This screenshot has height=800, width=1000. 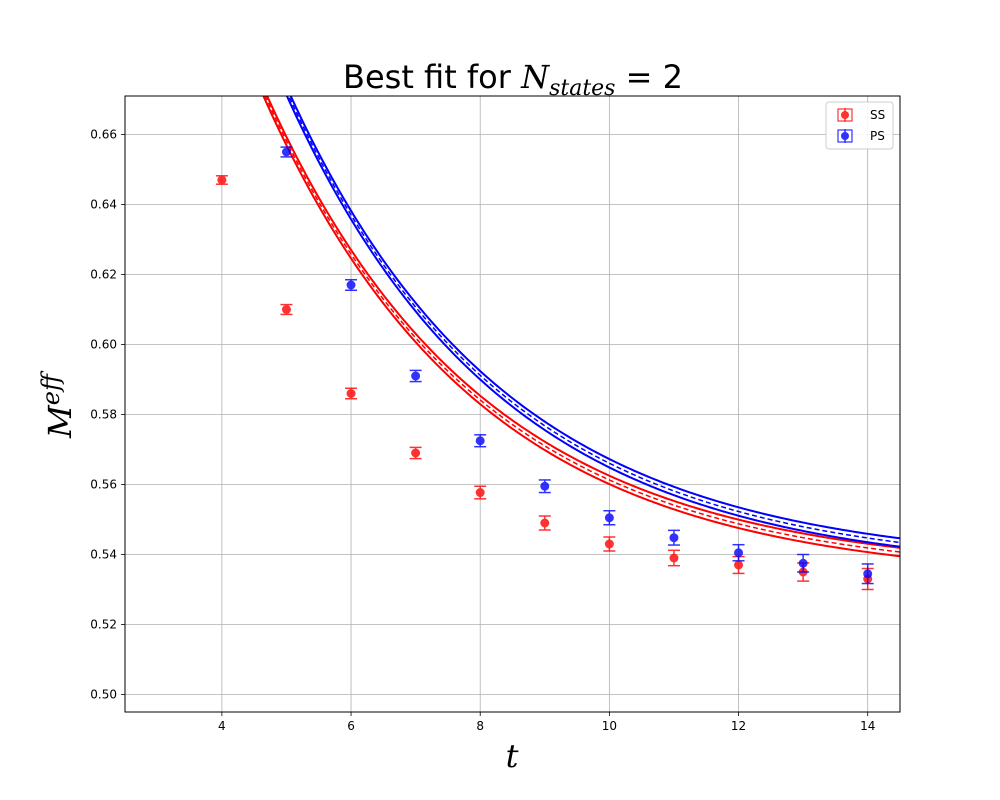 What do you see at coordinates (103, 625) in the screenshot?
I see `y-tick-label: 0.52` at bounding box center [103, 625].